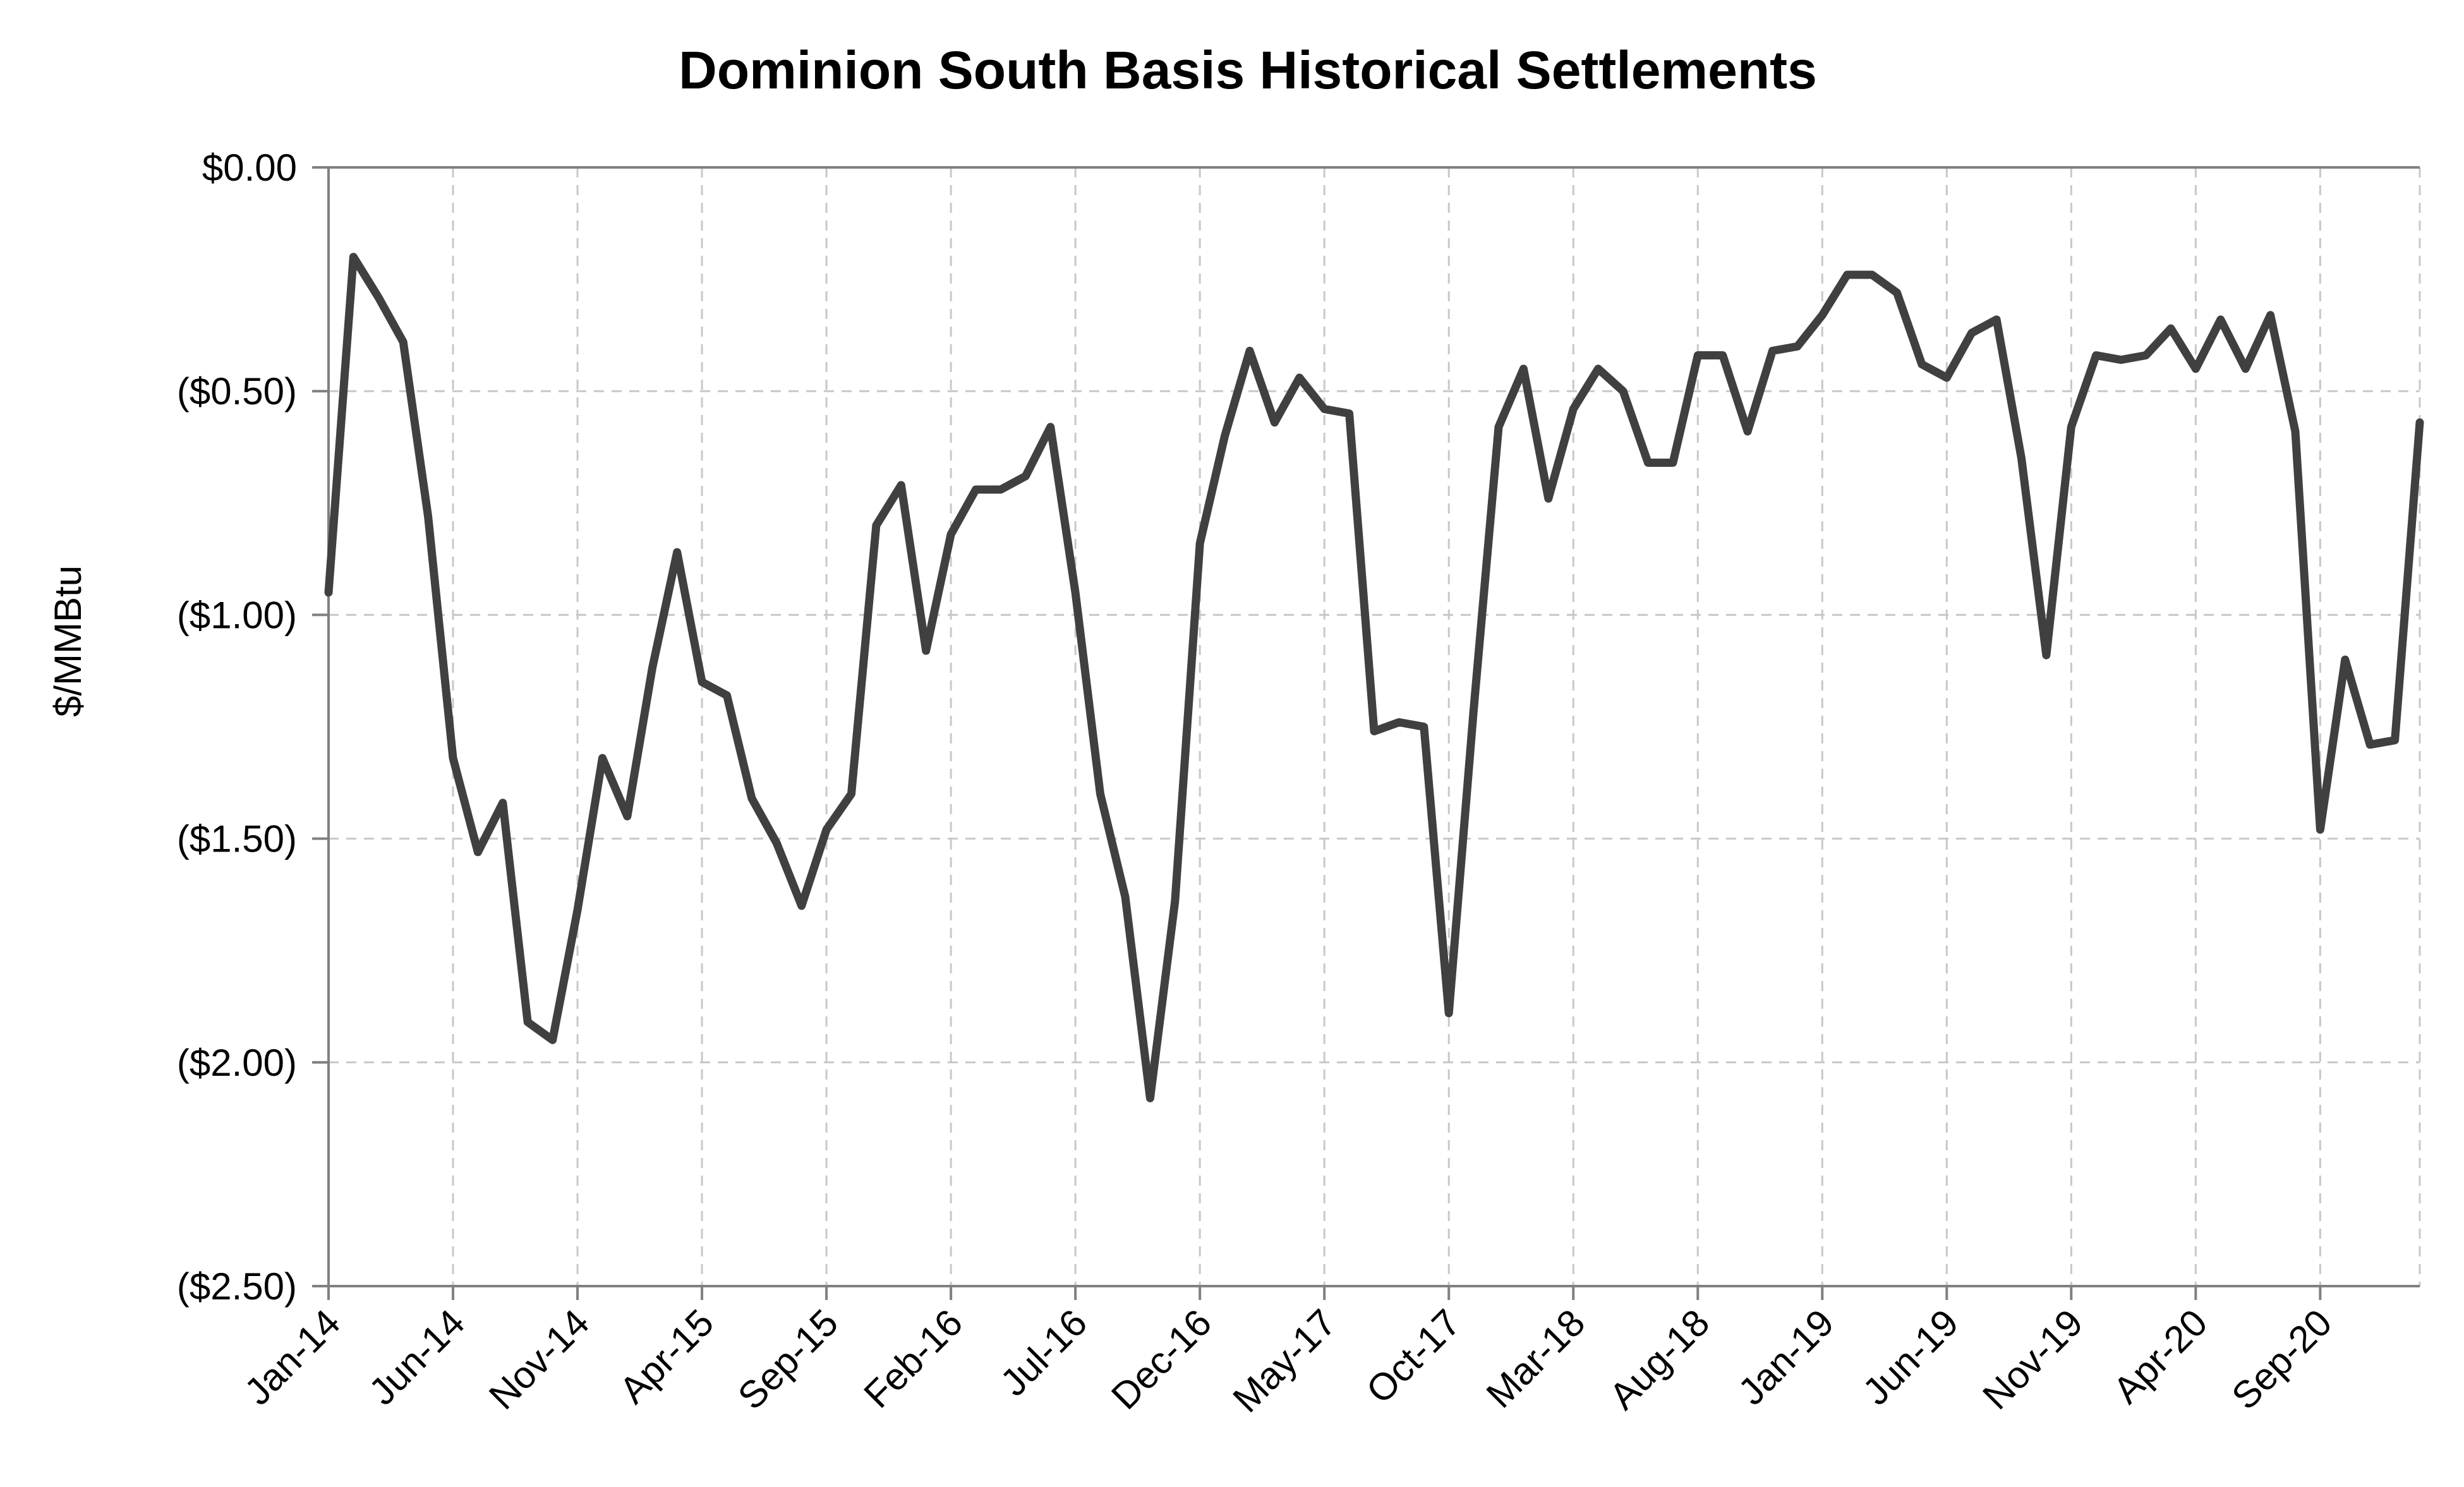 The height and width of the screenshot is (1487, 2464). Describe the element at coordinates (1786, 1357) in the screenshot. I see `x-tick-label: Jan-19` at that location.